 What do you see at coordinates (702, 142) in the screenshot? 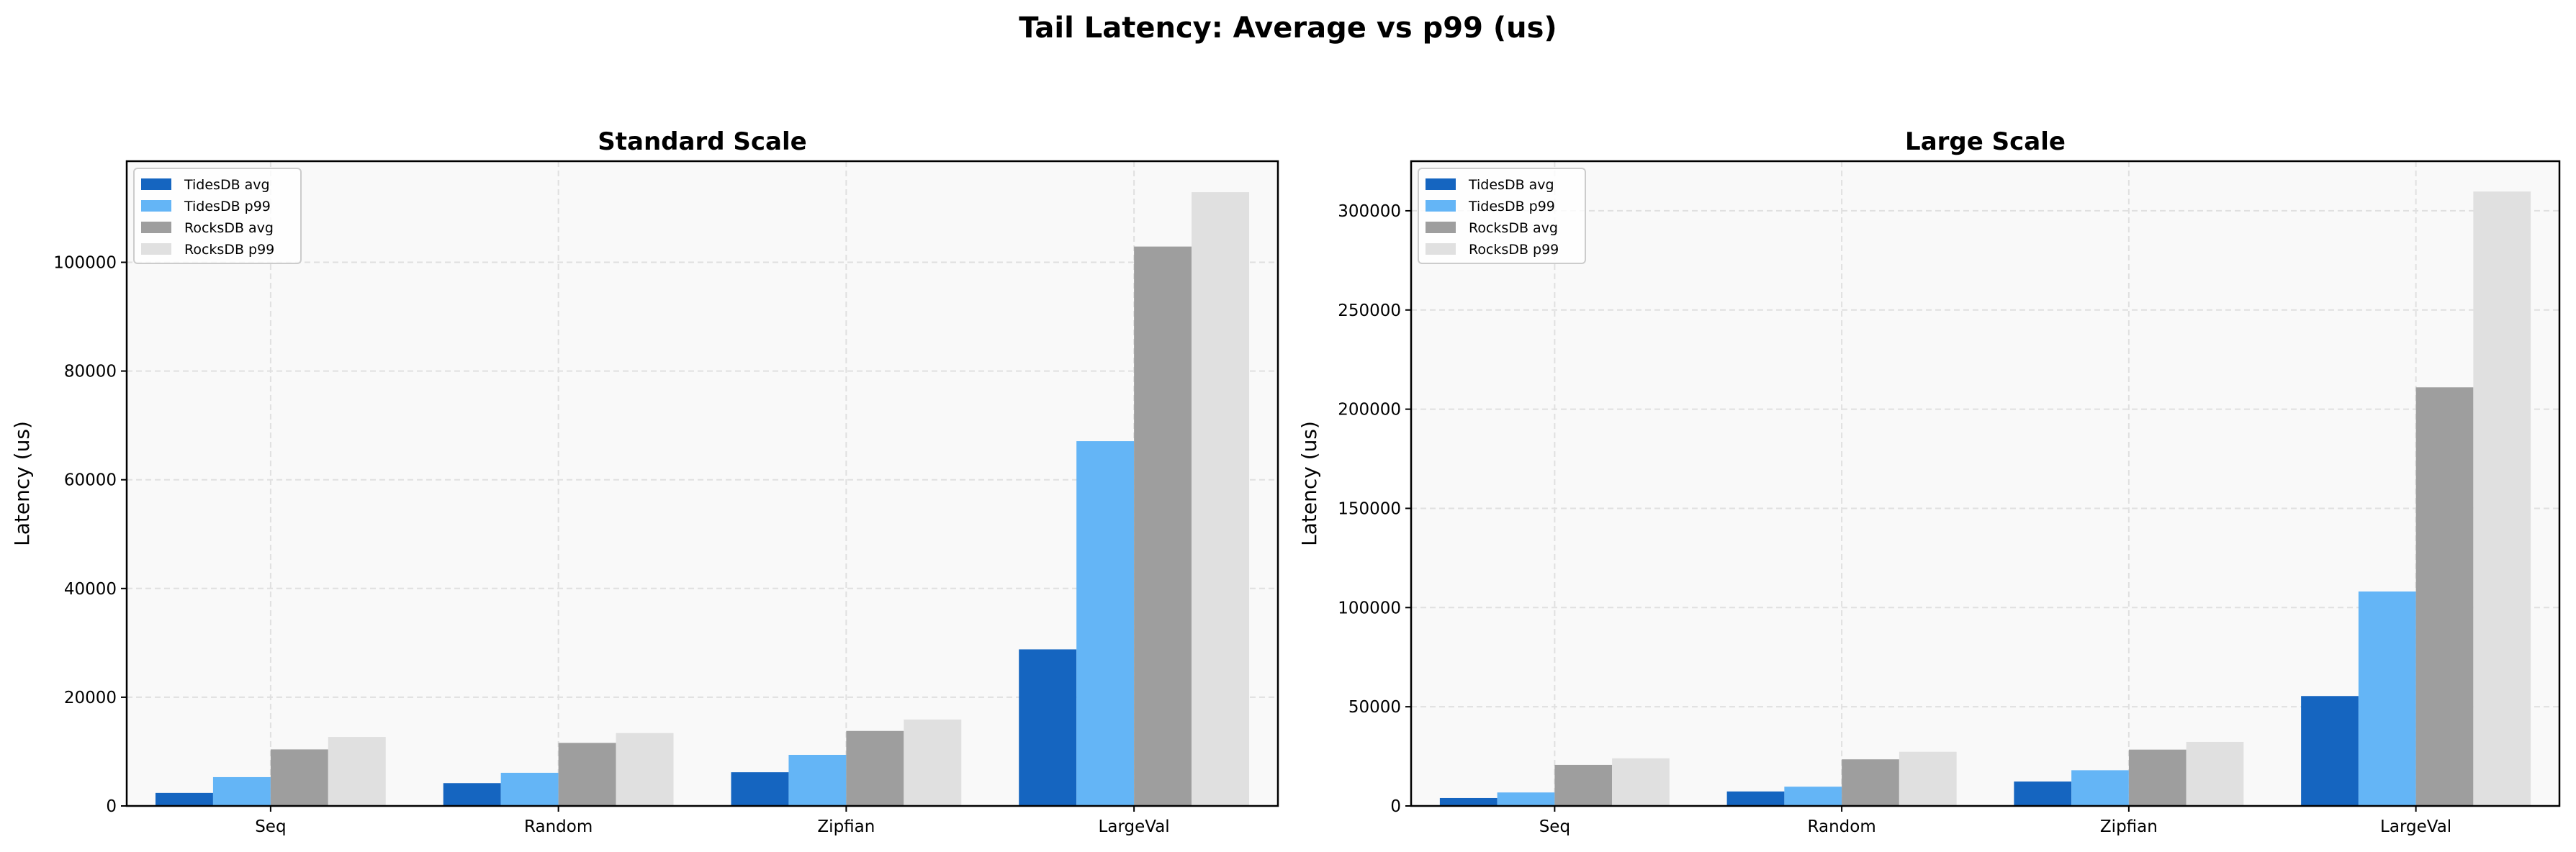
I see `chart-title: Standard Scale` at bounding box center [702, 142].